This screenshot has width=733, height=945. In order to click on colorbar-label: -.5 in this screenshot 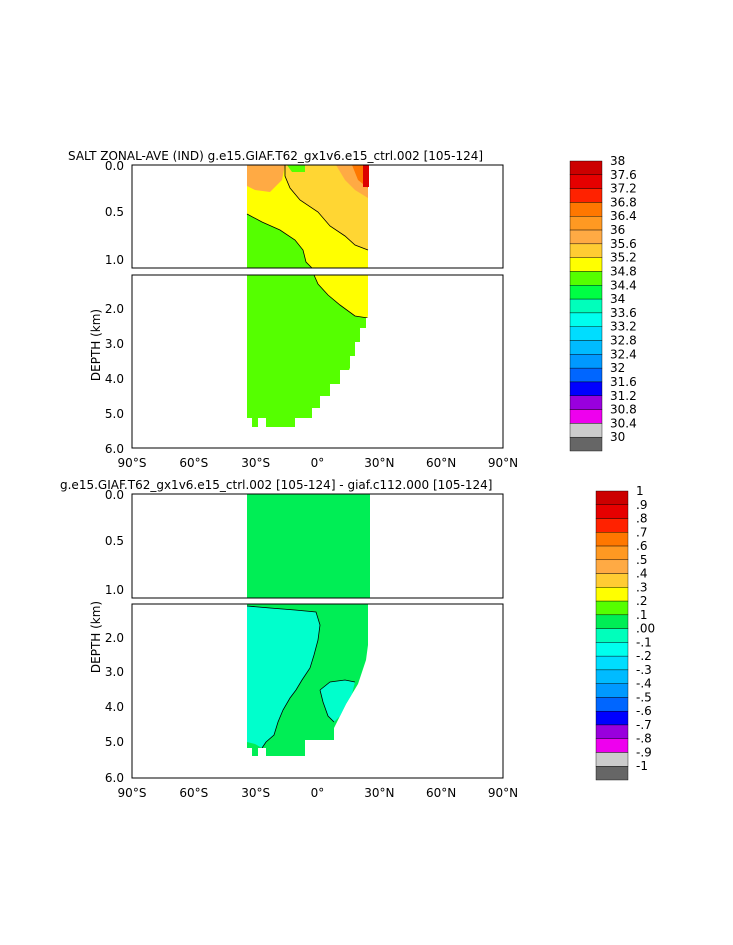, I will do `click(644, 697)`.